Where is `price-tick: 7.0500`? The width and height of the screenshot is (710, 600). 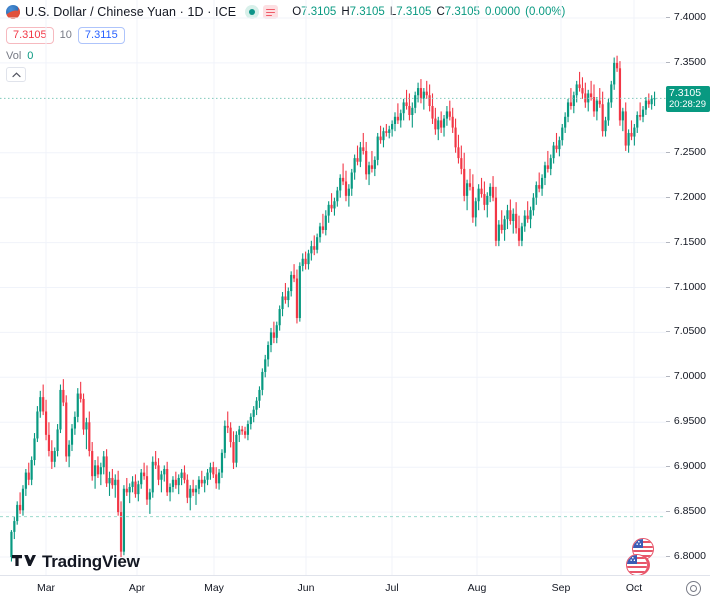 price-tick: 7.0500 is located at coordinates (688, 331).